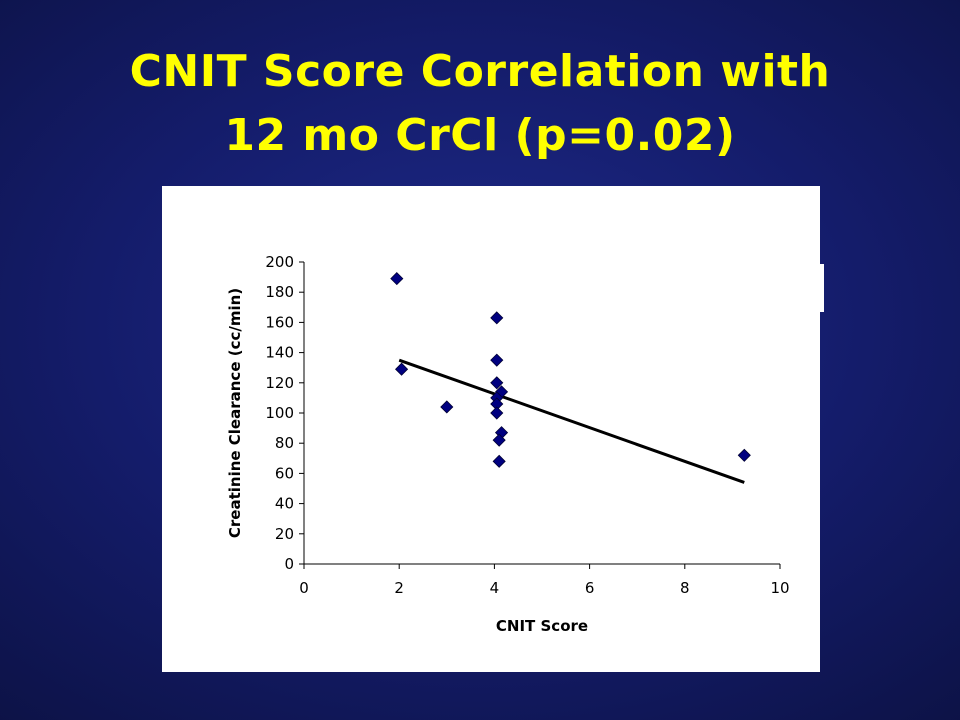 This screenshot has height=720, width=960. Describe the element at coordinates (284, 443) in the screenshot. I see `y-tick-label: 80` at that location.